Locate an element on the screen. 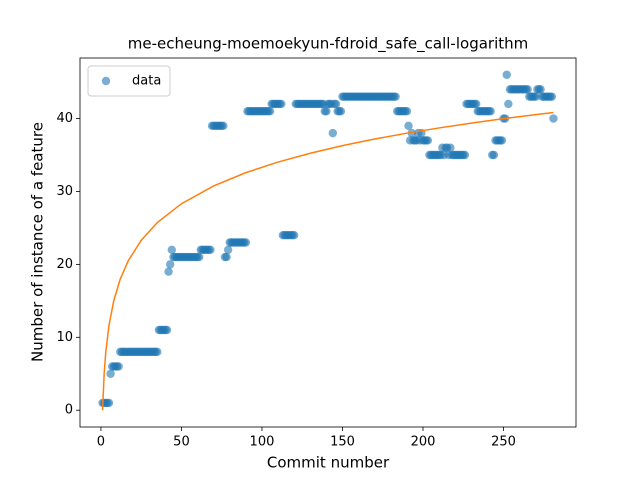 This screenshot has width=640, height=480. y-tick-label: 20 is located at coordinates (64, 264).